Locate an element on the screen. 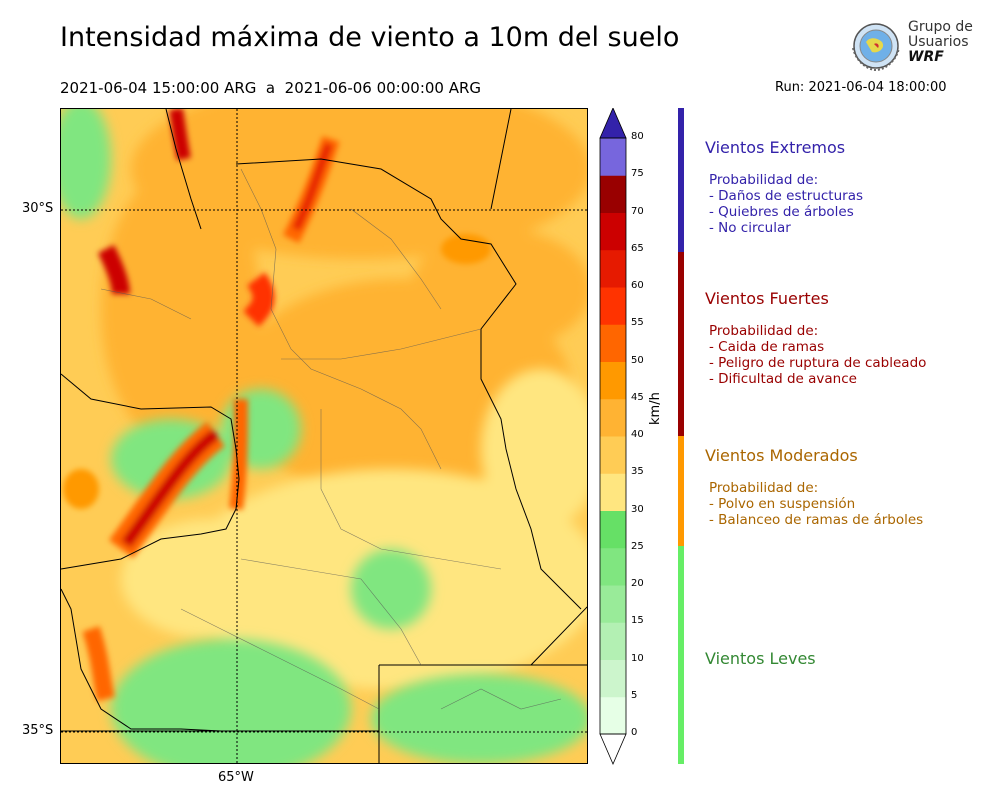 The image size is (1000, 800). wrf-logo: Grupo de Usuarios WRF is located at coordinates (913, 48).